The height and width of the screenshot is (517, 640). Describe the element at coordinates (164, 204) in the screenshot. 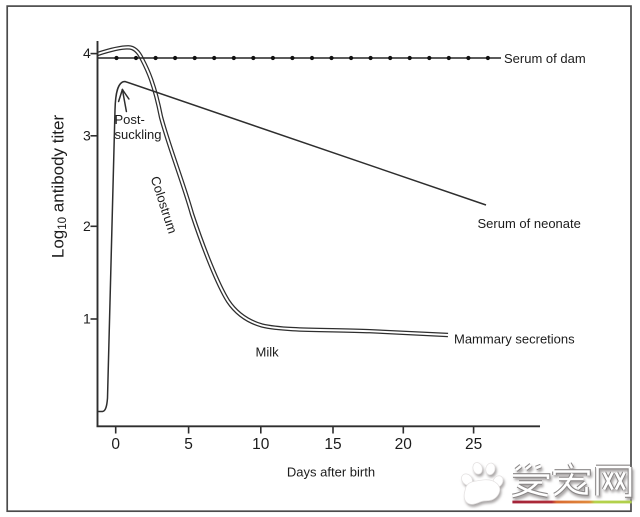

I see `svg-text: Colostrum` at that location.